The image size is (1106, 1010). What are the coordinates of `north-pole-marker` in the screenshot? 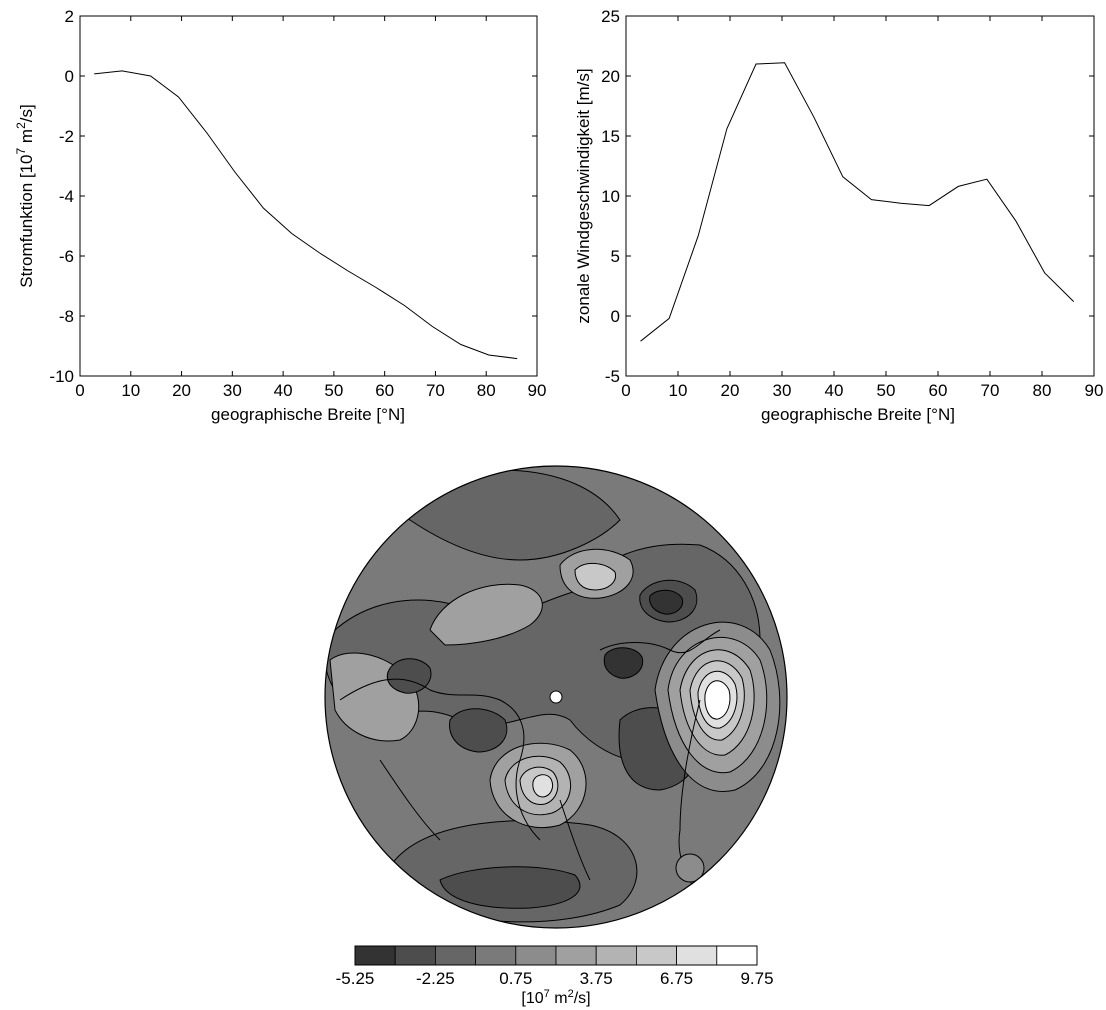 It's located at (556, 697).